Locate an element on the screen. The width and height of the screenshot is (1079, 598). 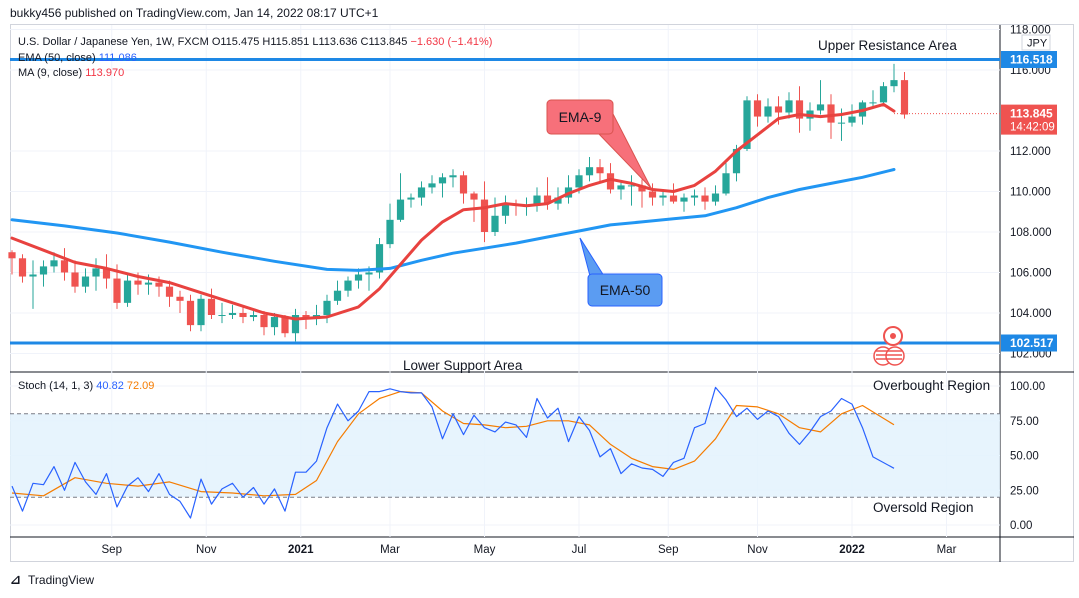
price-tick-label: 112.000 is located at coordinates (1030, 152).